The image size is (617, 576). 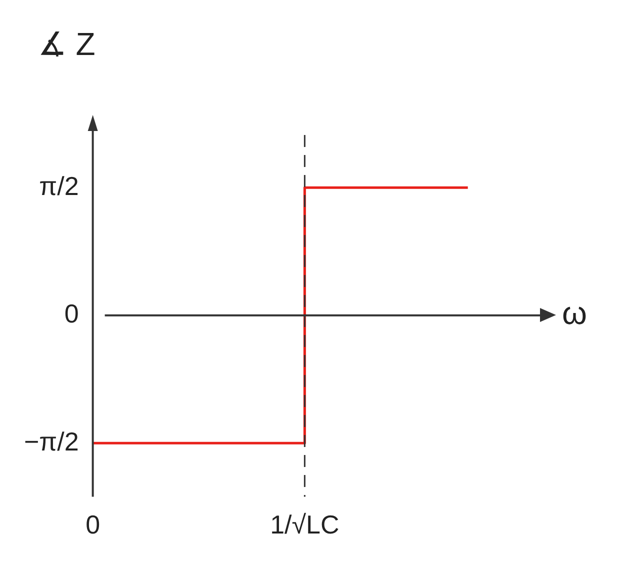 What do you see at coordinates (305, 525) in the screenshot?
I see `x-tick-label: 1/√LC` at bounding box center [305, 525].